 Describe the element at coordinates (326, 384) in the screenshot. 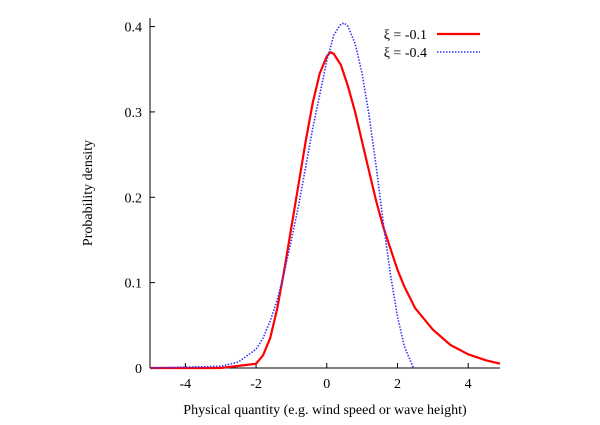

I see `x-tick-label: 0` at that location.